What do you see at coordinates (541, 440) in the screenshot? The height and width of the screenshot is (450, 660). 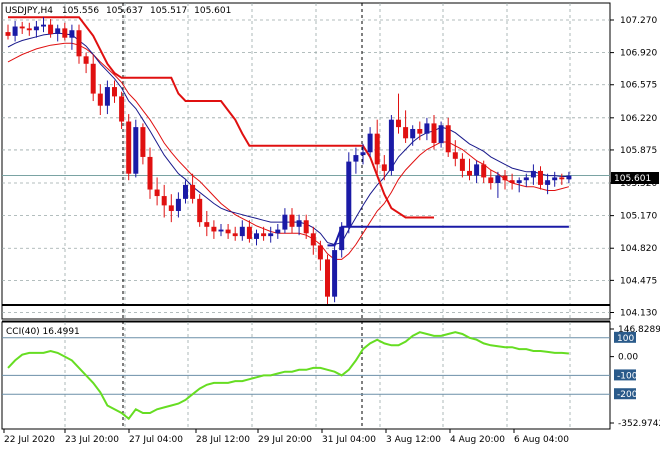 I see `time-tick-label: 6 Aug 04:00` at bounding box center [541, 440].